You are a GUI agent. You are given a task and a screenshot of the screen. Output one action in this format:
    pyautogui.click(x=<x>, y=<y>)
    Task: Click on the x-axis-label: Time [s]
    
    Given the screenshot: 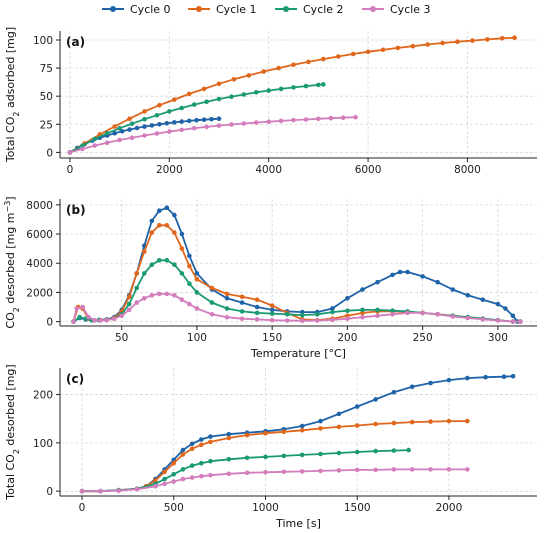 What is the action you would take?
    pyautogui.click(x=298, y=523)
    